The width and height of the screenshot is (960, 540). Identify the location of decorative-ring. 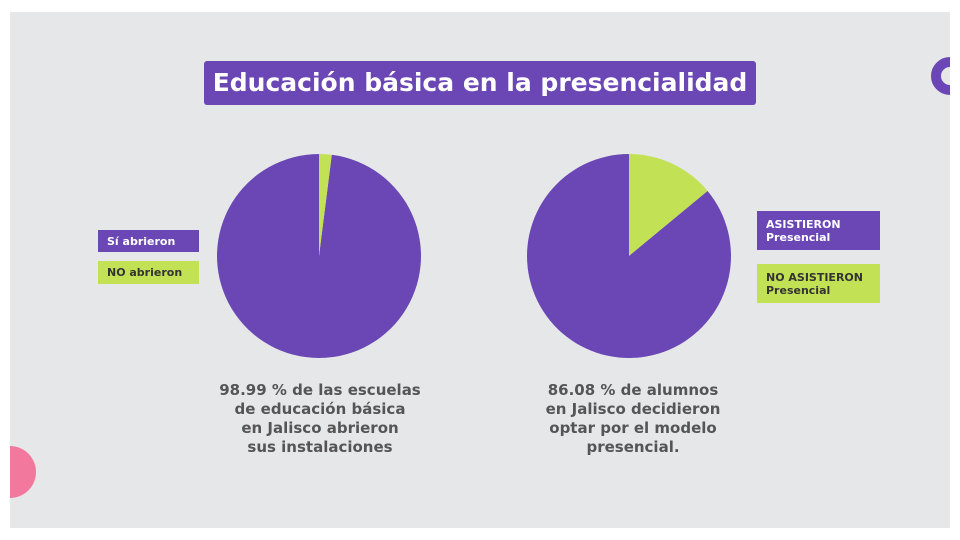
(940, 76).